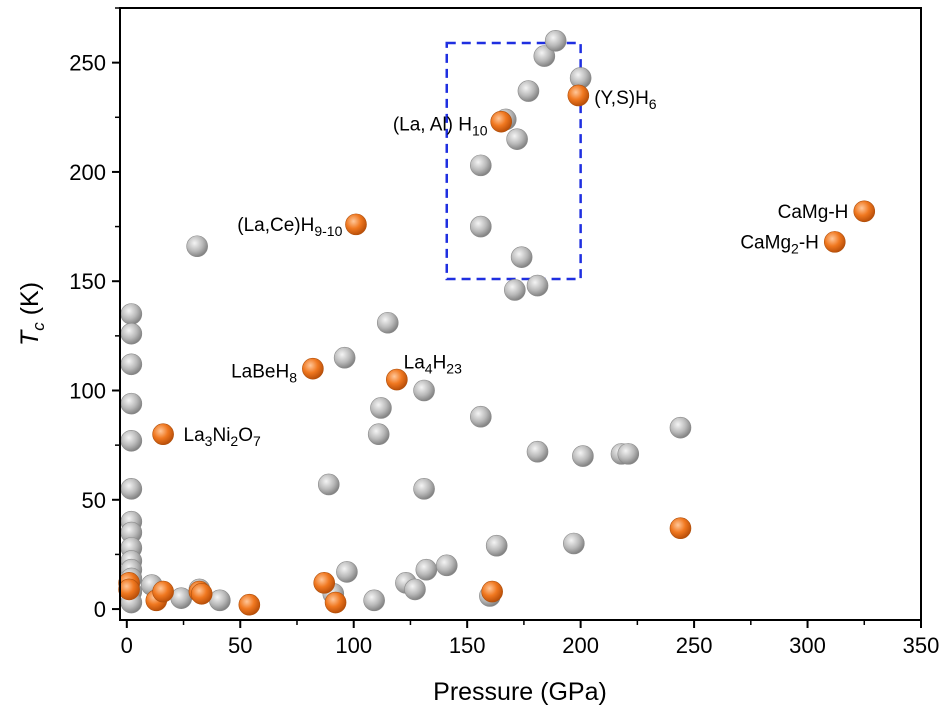  I want to click on highlight-box, so click(513, 161).